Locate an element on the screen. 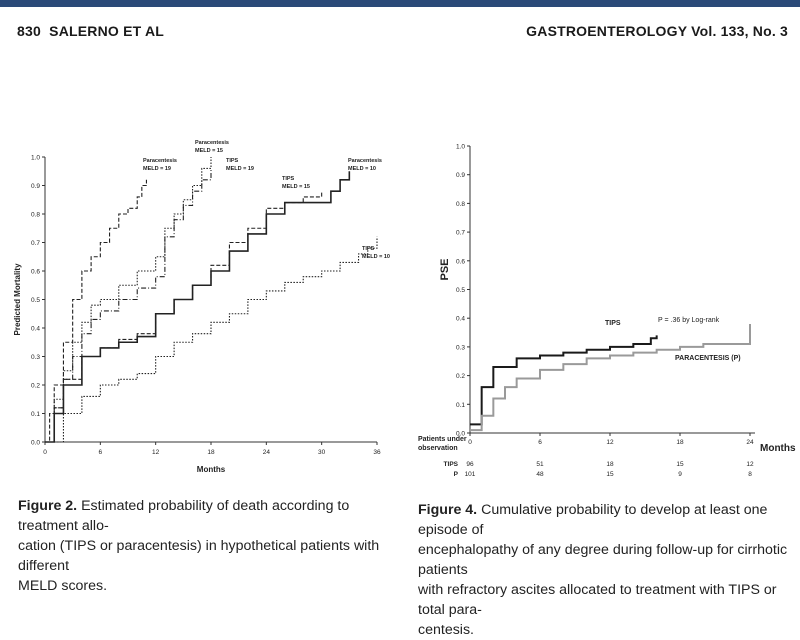 This screenshot has width=800, height=640. top-rule is located at coordinates (400, 3).